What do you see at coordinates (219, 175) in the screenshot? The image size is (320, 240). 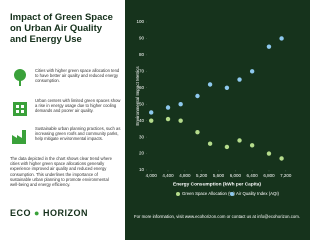 I see `x-tick-label: 5,600` at bounding box center [219, 175].